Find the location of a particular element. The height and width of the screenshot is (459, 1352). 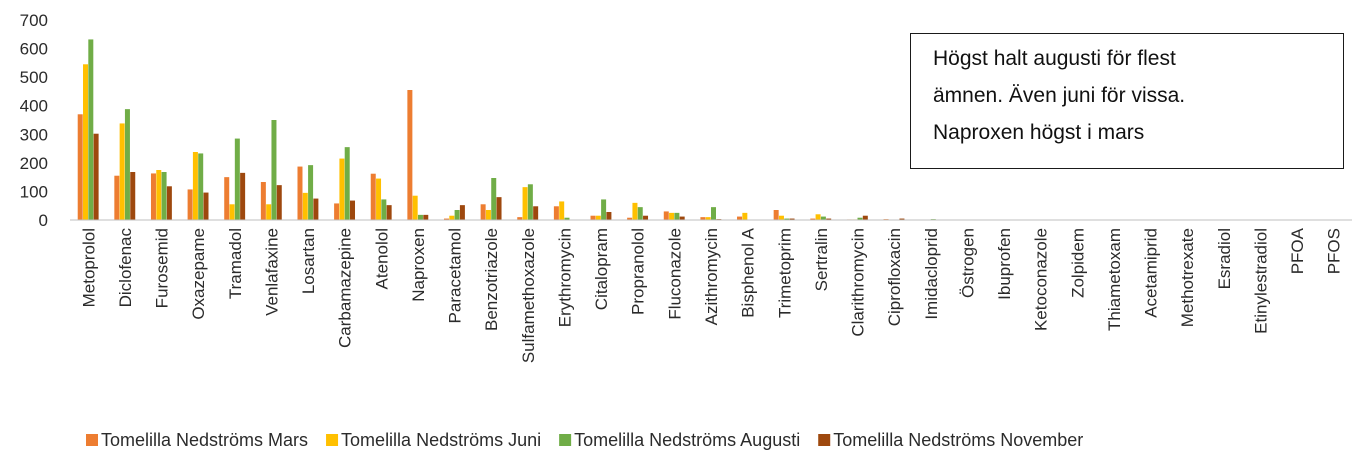

x-tick-label: Furosemid is located at coordinates (162, 268).